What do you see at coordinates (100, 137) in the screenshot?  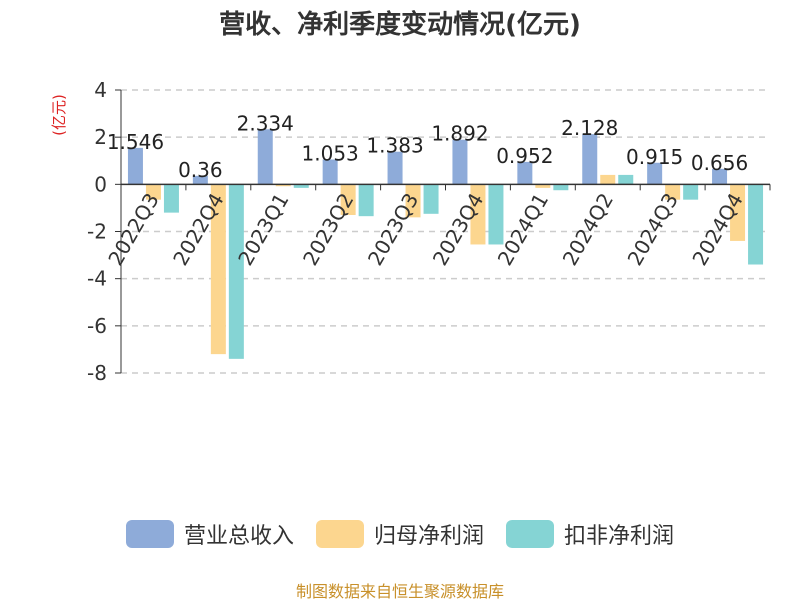 I see `y-tick-label: 2` at bounding box center [100, 137].